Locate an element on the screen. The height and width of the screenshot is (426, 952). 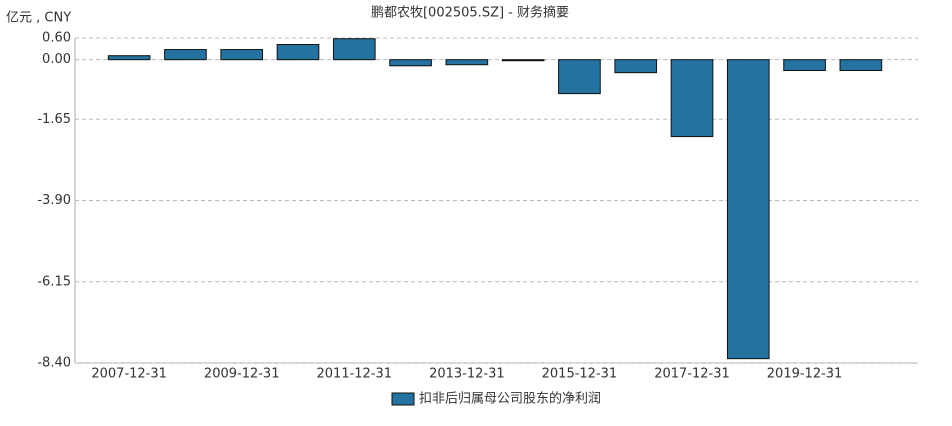
x-tick-label: 2019-12-31 is located at coordinates (805, 374).